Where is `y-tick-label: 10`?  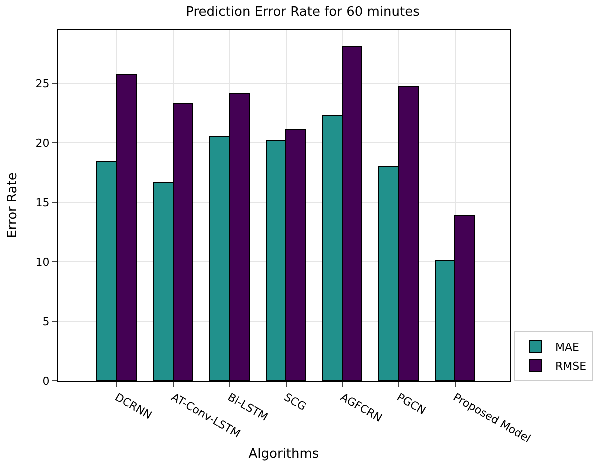 y-tick-label: 10 is located at coordinates (43, 262).